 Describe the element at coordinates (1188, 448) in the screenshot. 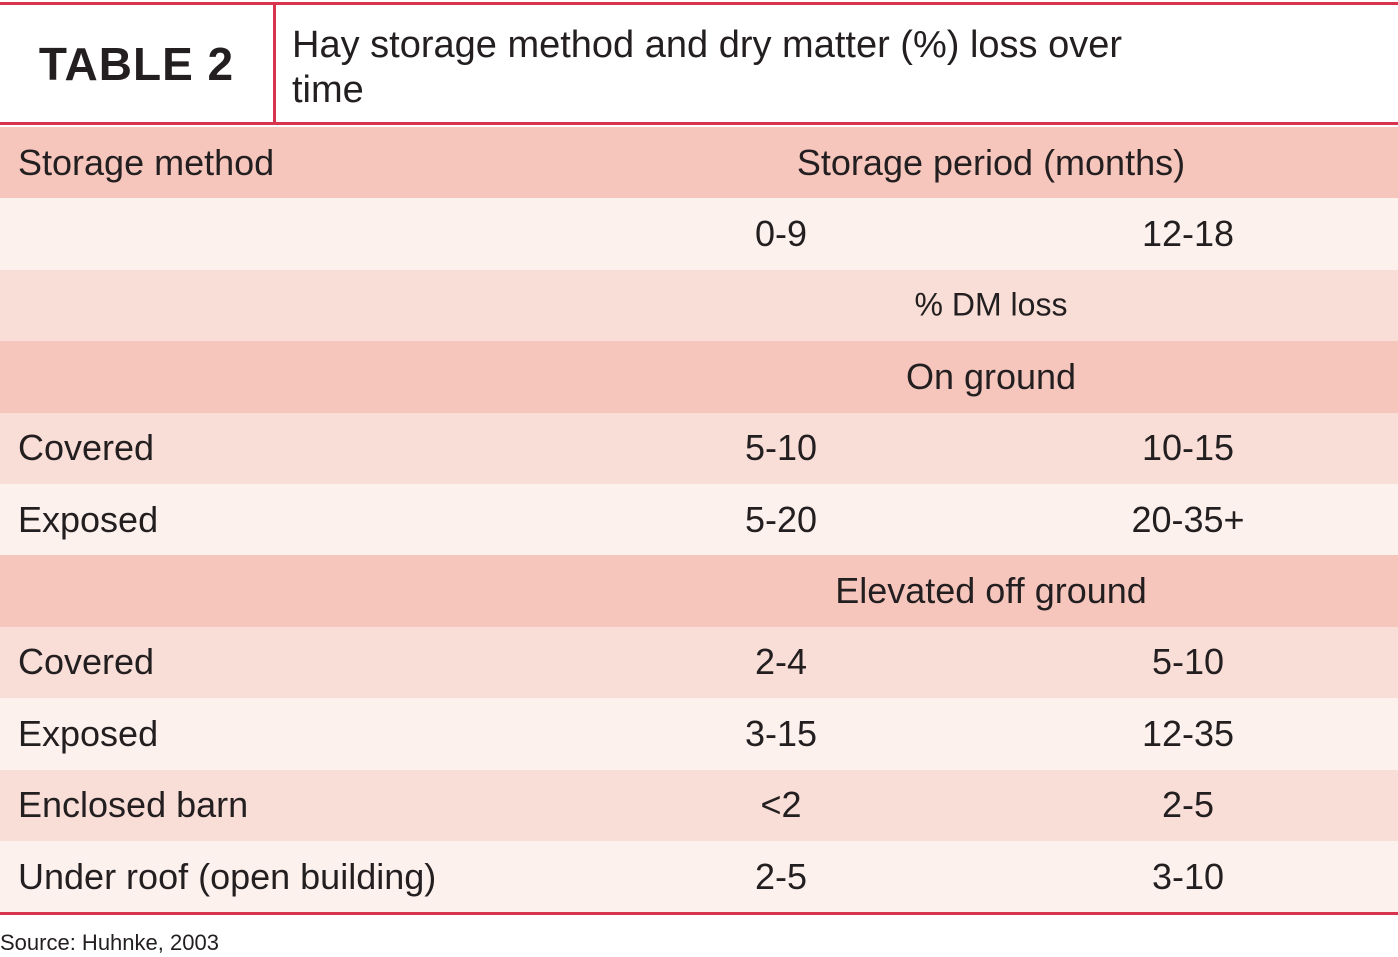

I see `table-cell: 10-15` at that location.